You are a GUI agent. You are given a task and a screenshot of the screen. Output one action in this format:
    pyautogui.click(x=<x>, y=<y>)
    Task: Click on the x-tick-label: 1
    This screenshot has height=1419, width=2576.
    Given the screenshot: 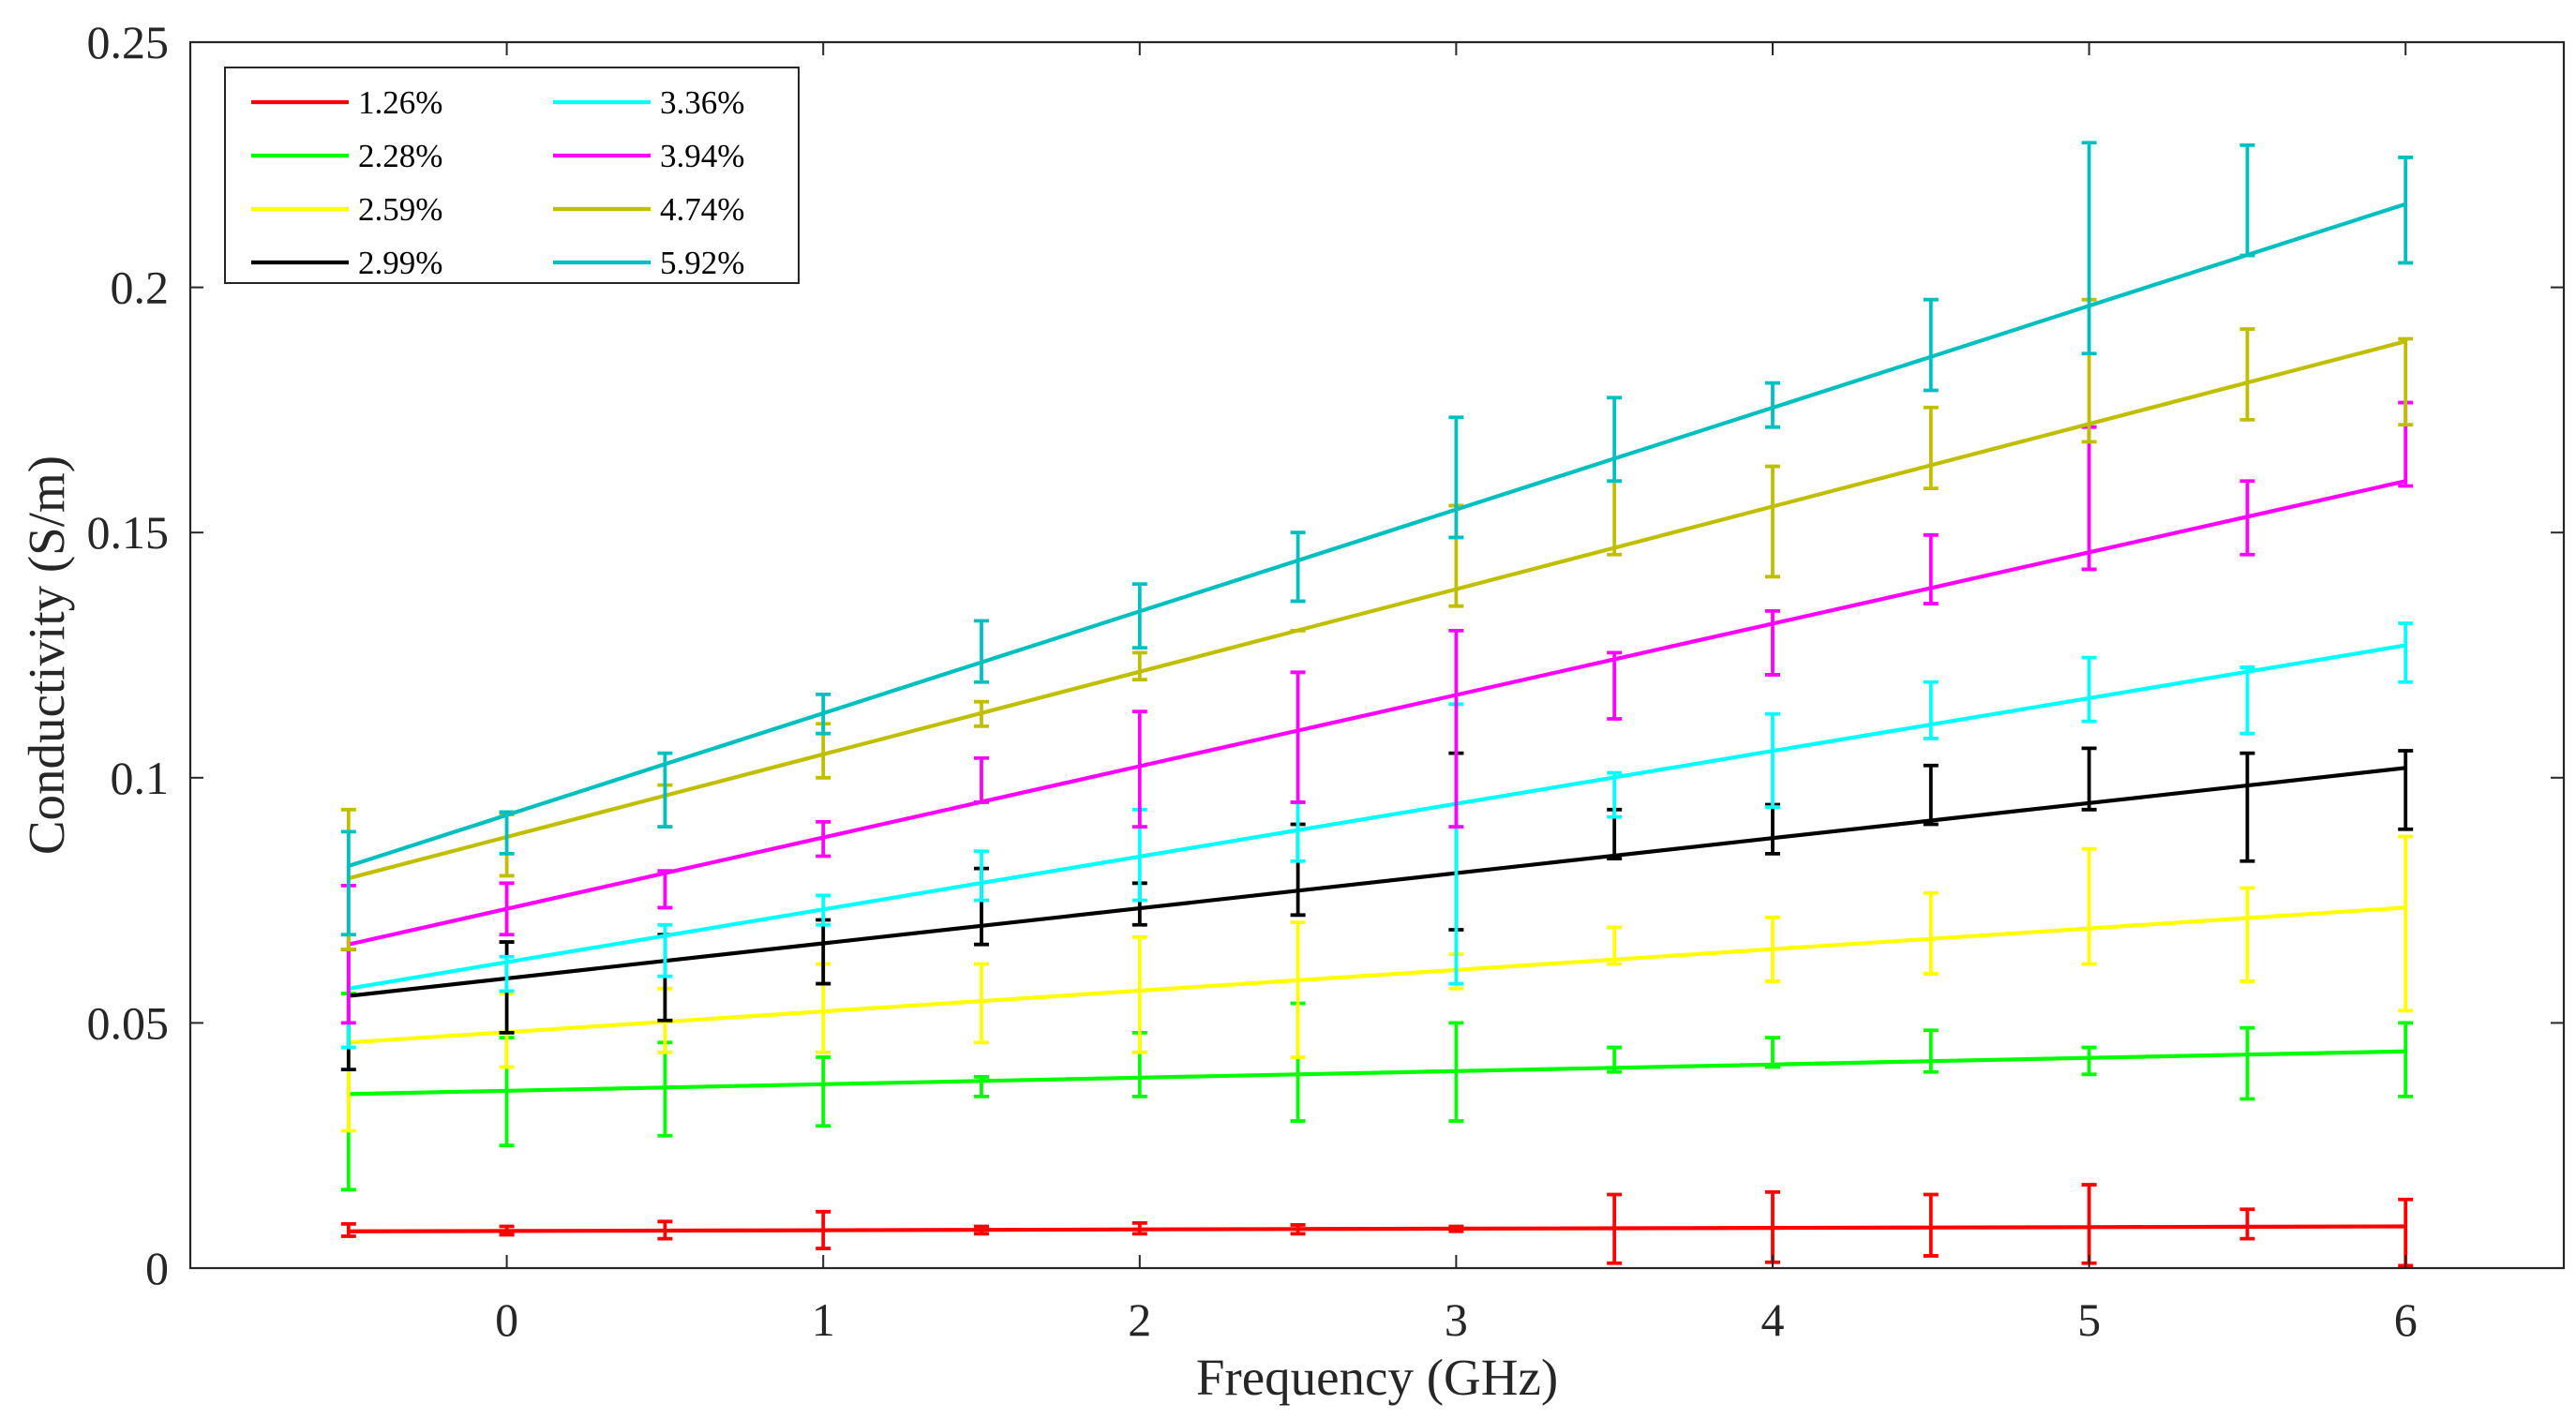 What is the action you would take?
    pyautogui.click(x=823, y=1319)
    